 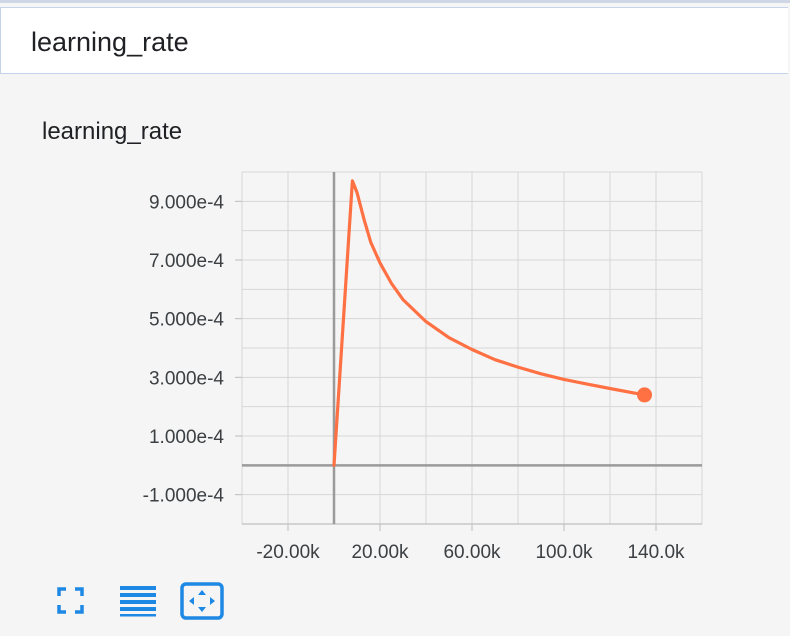 I want to click on x-tick-label: 20.00k, so click(x=380, y=552).